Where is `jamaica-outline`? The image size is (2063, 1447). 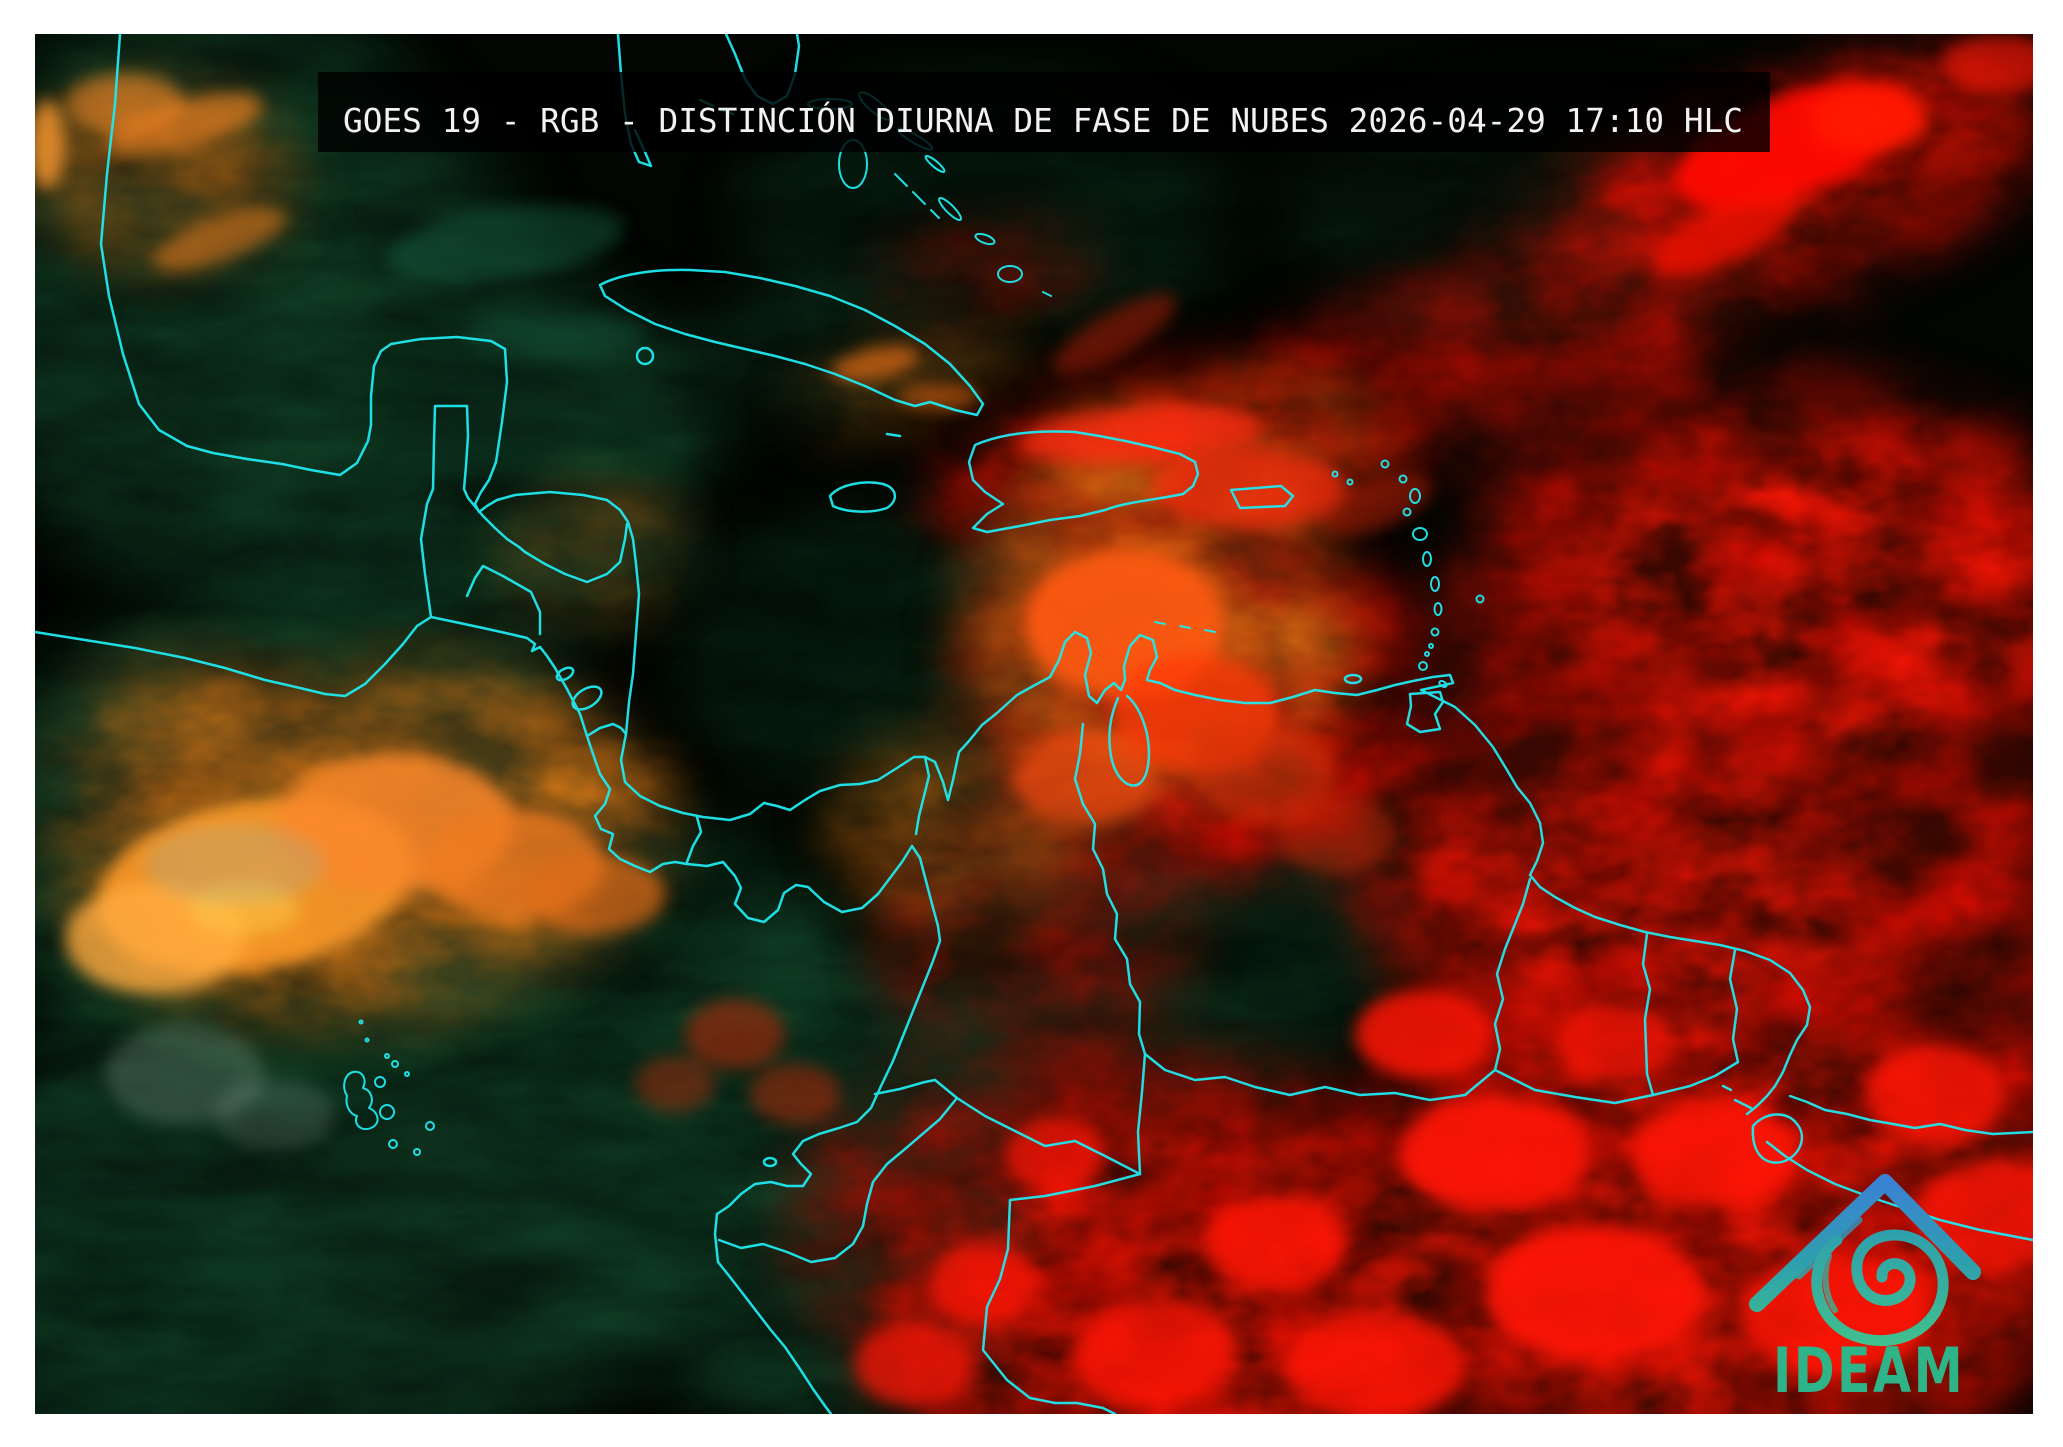
jamaica-outline is located at coordinates (862, 497).